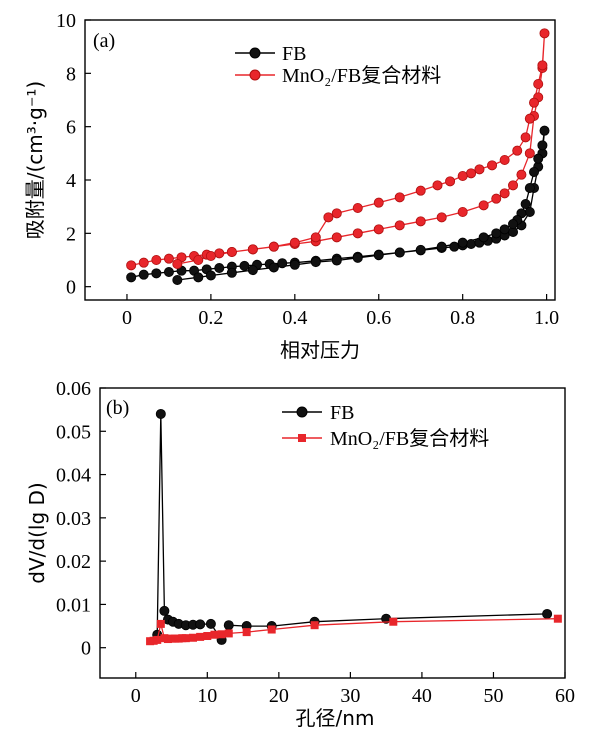  Describe the element at coordinates (493, 696) in the screenshot. I see `x-tick-label: 50` at that location.